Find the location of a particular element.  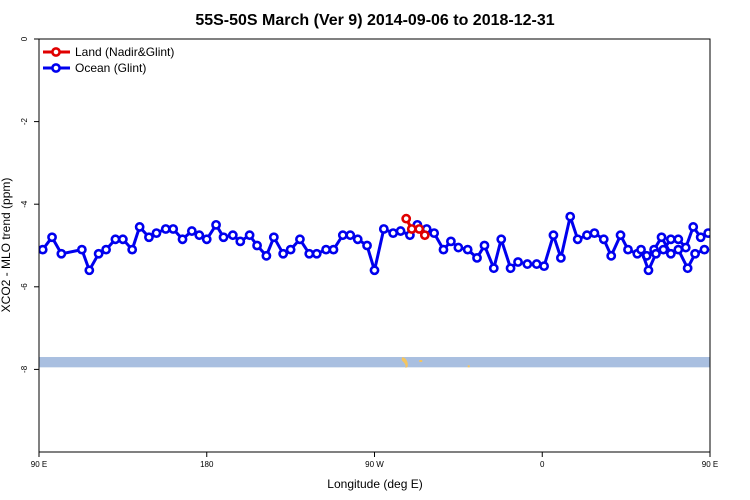

background-band is located at coordinates (374, 362).